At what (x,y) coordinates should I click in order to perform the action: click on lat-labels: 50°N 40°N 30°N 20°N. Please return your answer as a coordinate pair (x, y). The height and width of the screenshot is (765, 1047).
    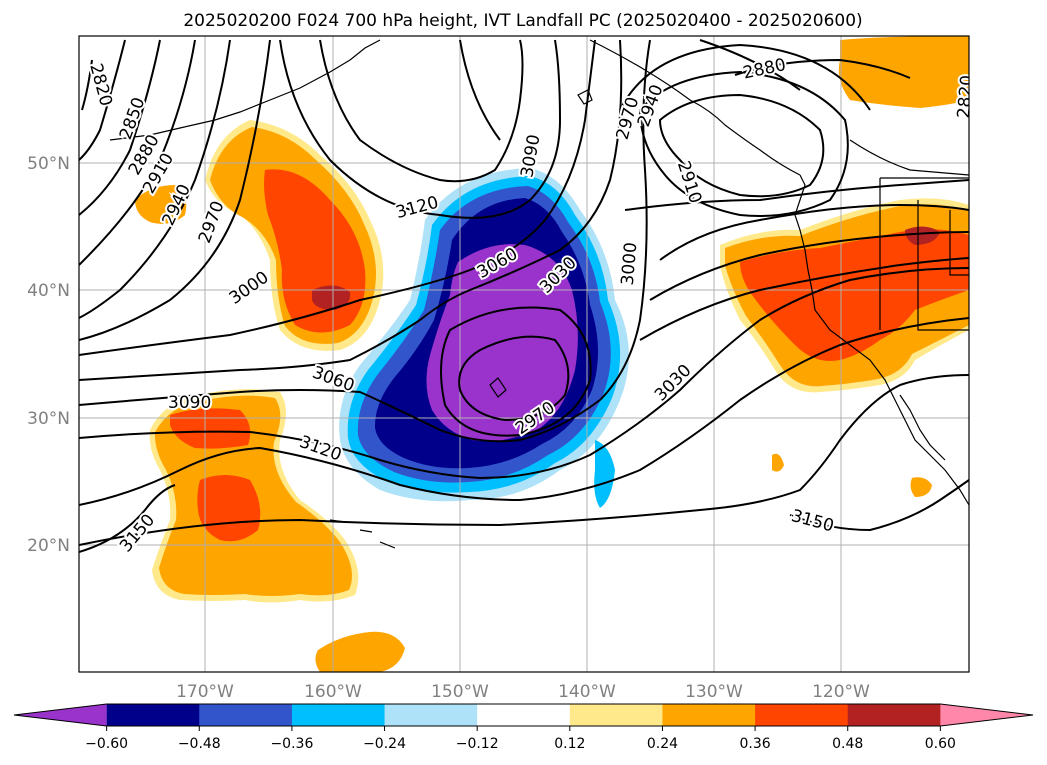
    Looking at the image, I should click on (48, 355).